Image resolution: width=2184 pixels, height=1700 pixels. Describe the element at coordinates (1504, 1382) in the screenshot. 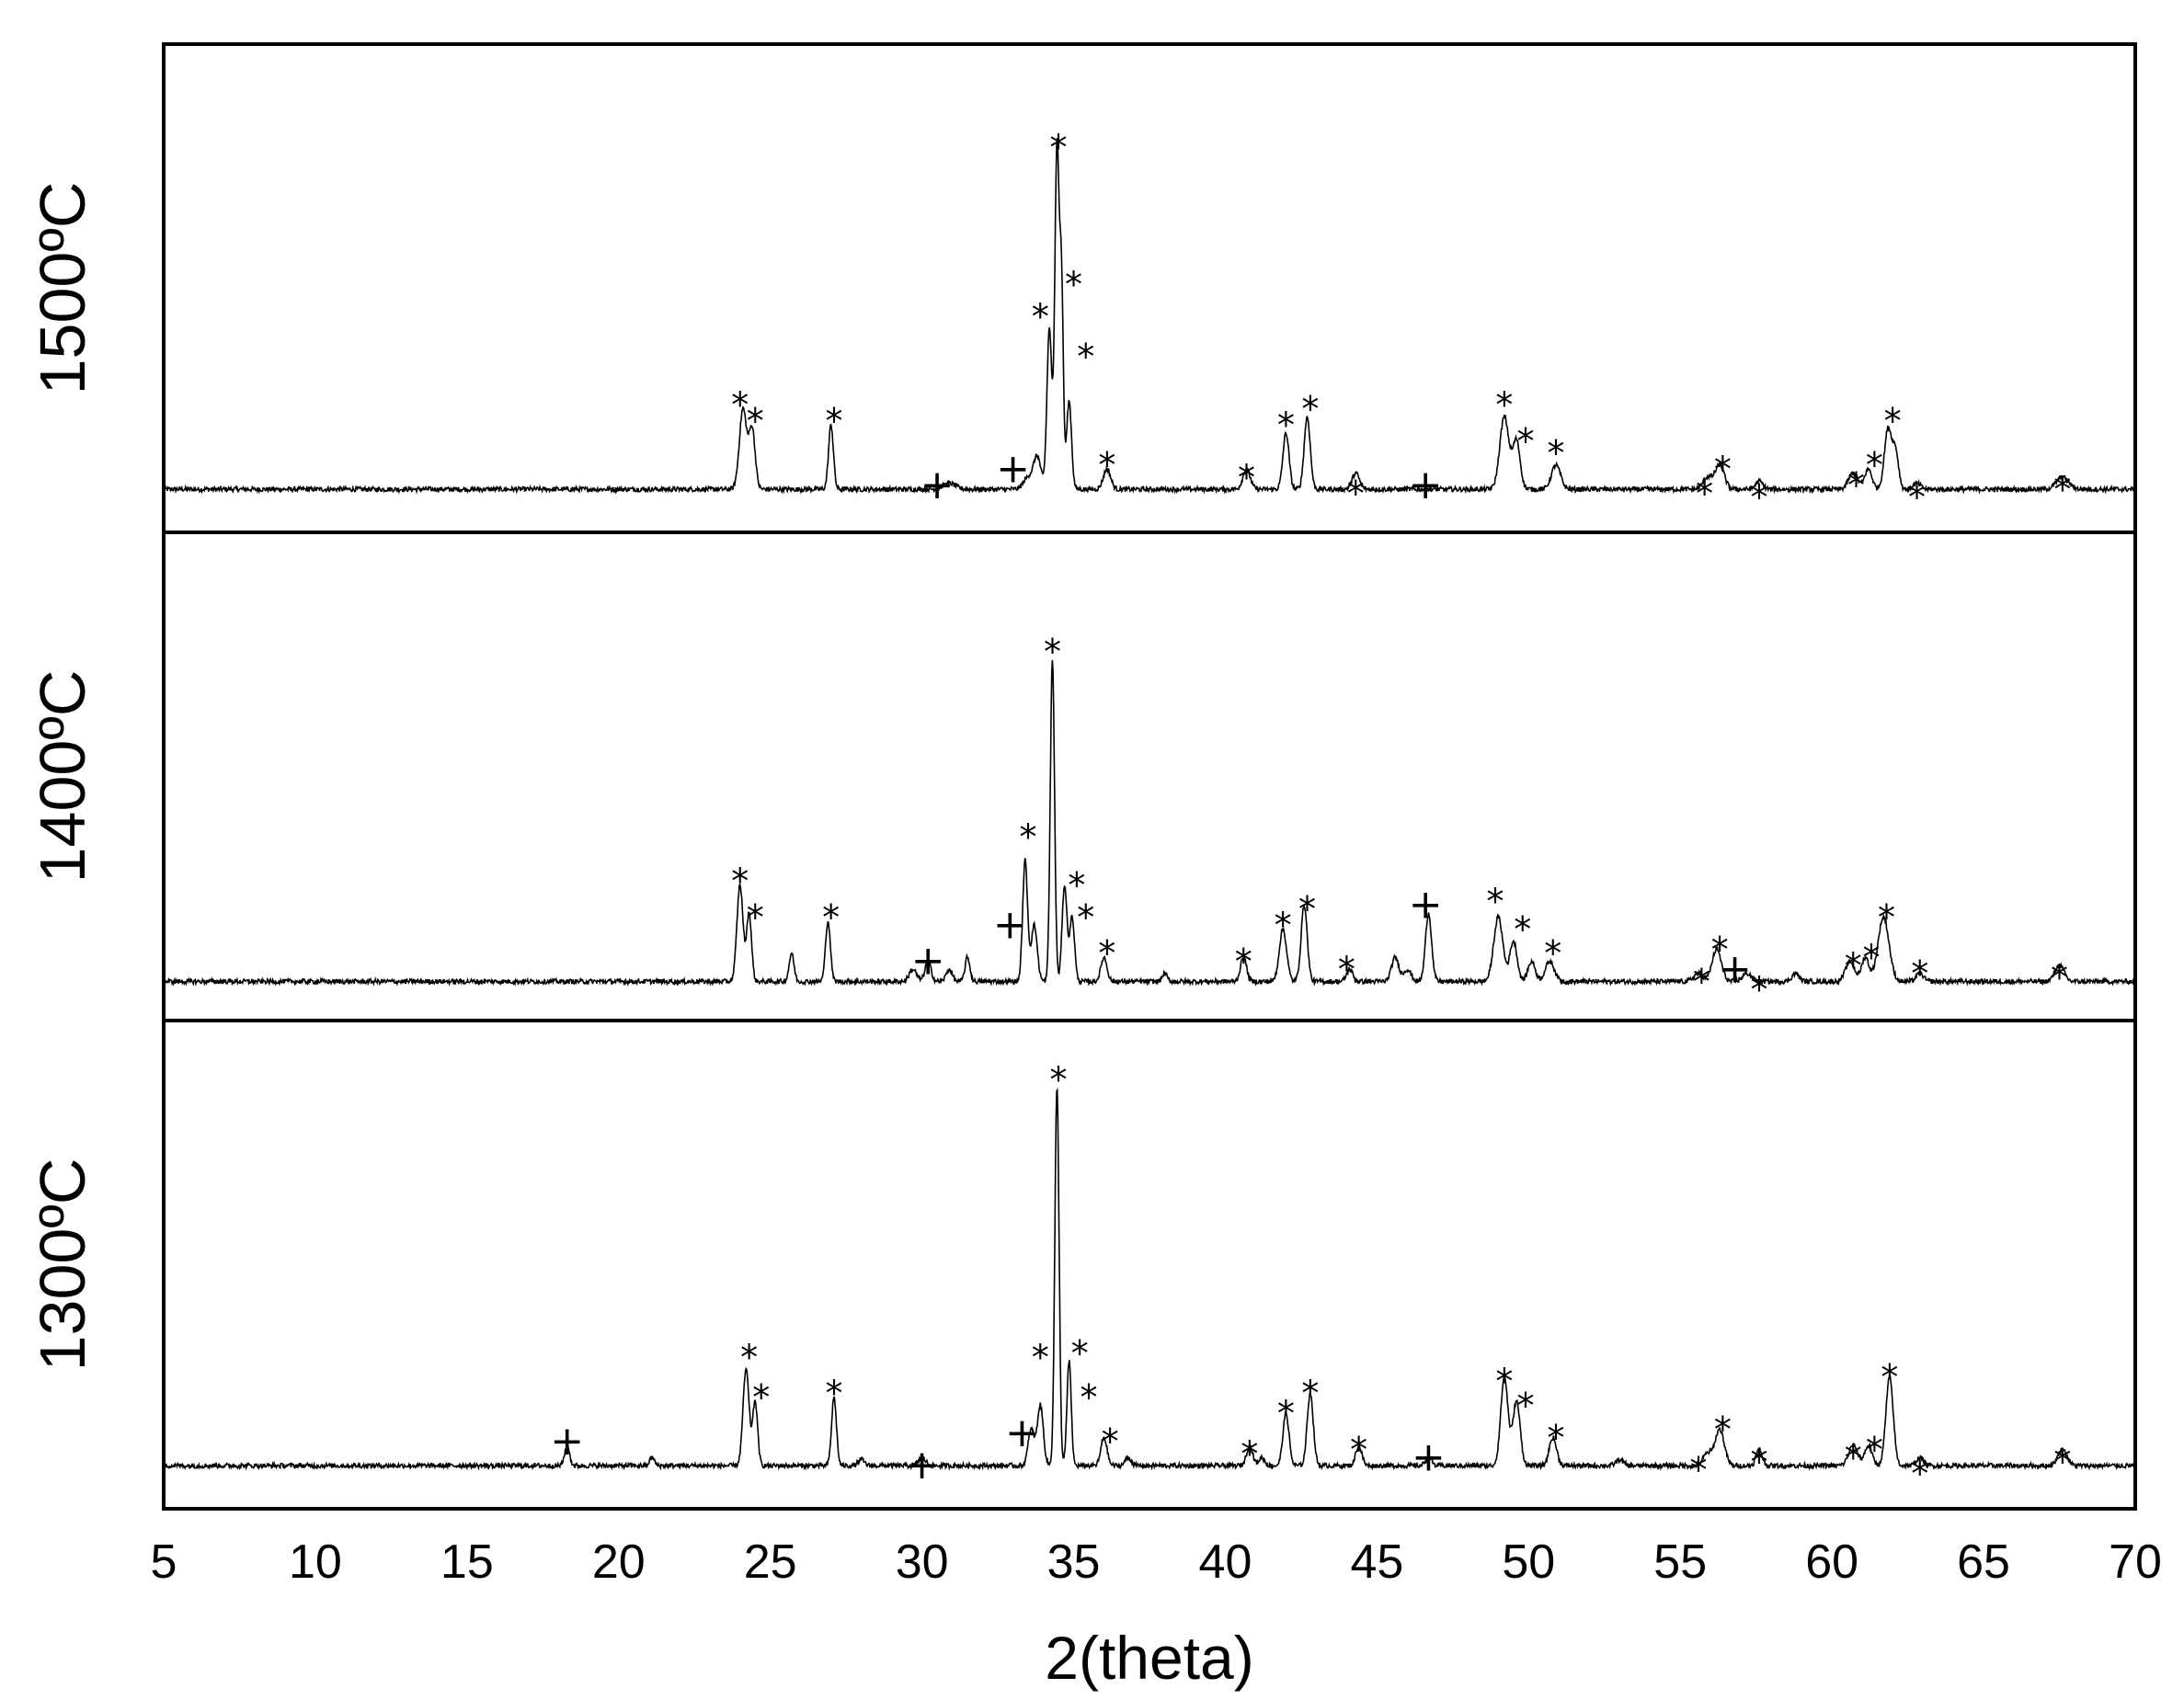

I see `star-marker-3-17: *` at that location.